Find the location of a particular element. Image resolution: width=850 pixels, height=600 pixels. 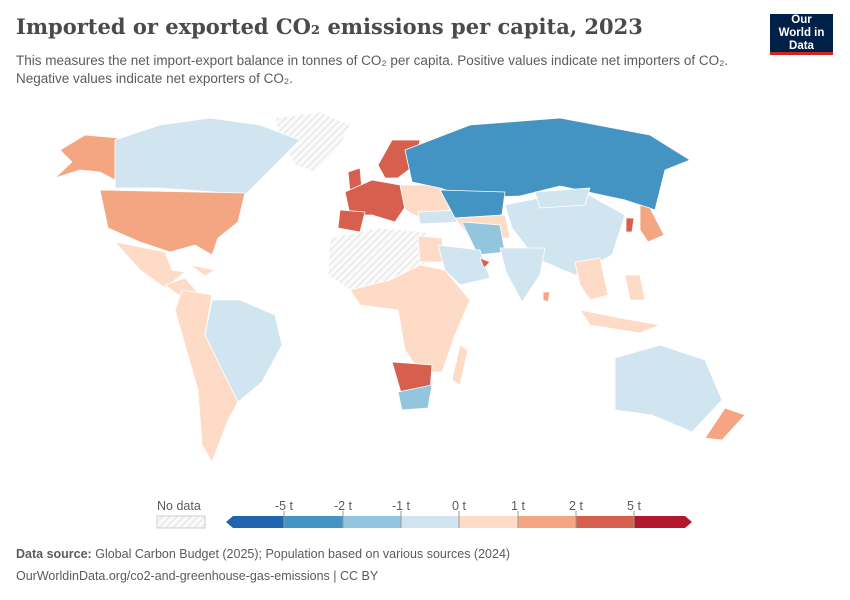

country-new-zealand is located at coordinates (725, 424).